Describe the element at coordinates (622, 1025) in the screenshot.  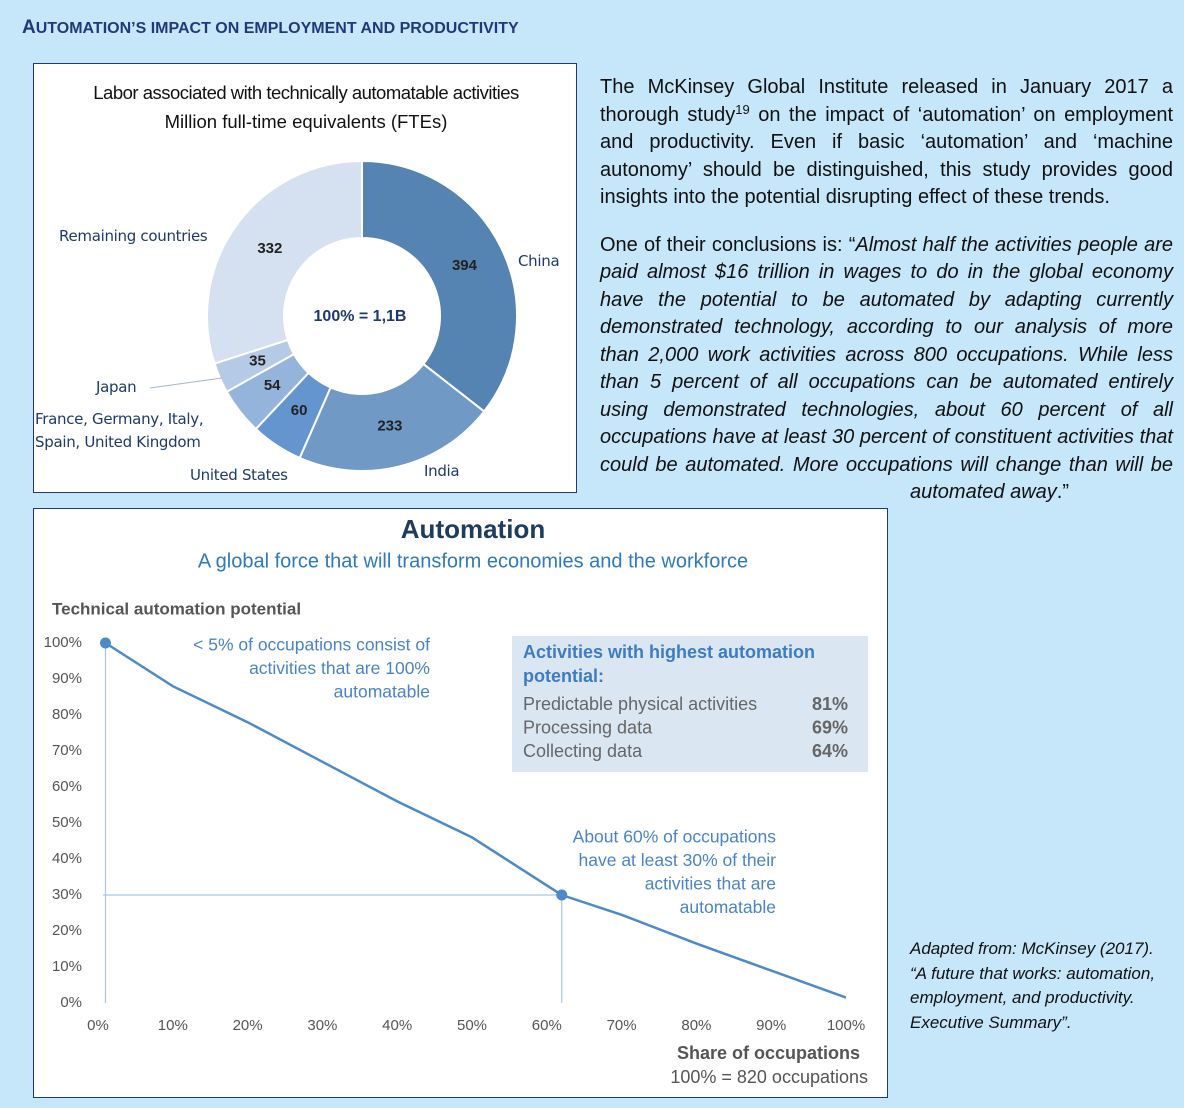
I see `x-tick-label: 70%` at that location.